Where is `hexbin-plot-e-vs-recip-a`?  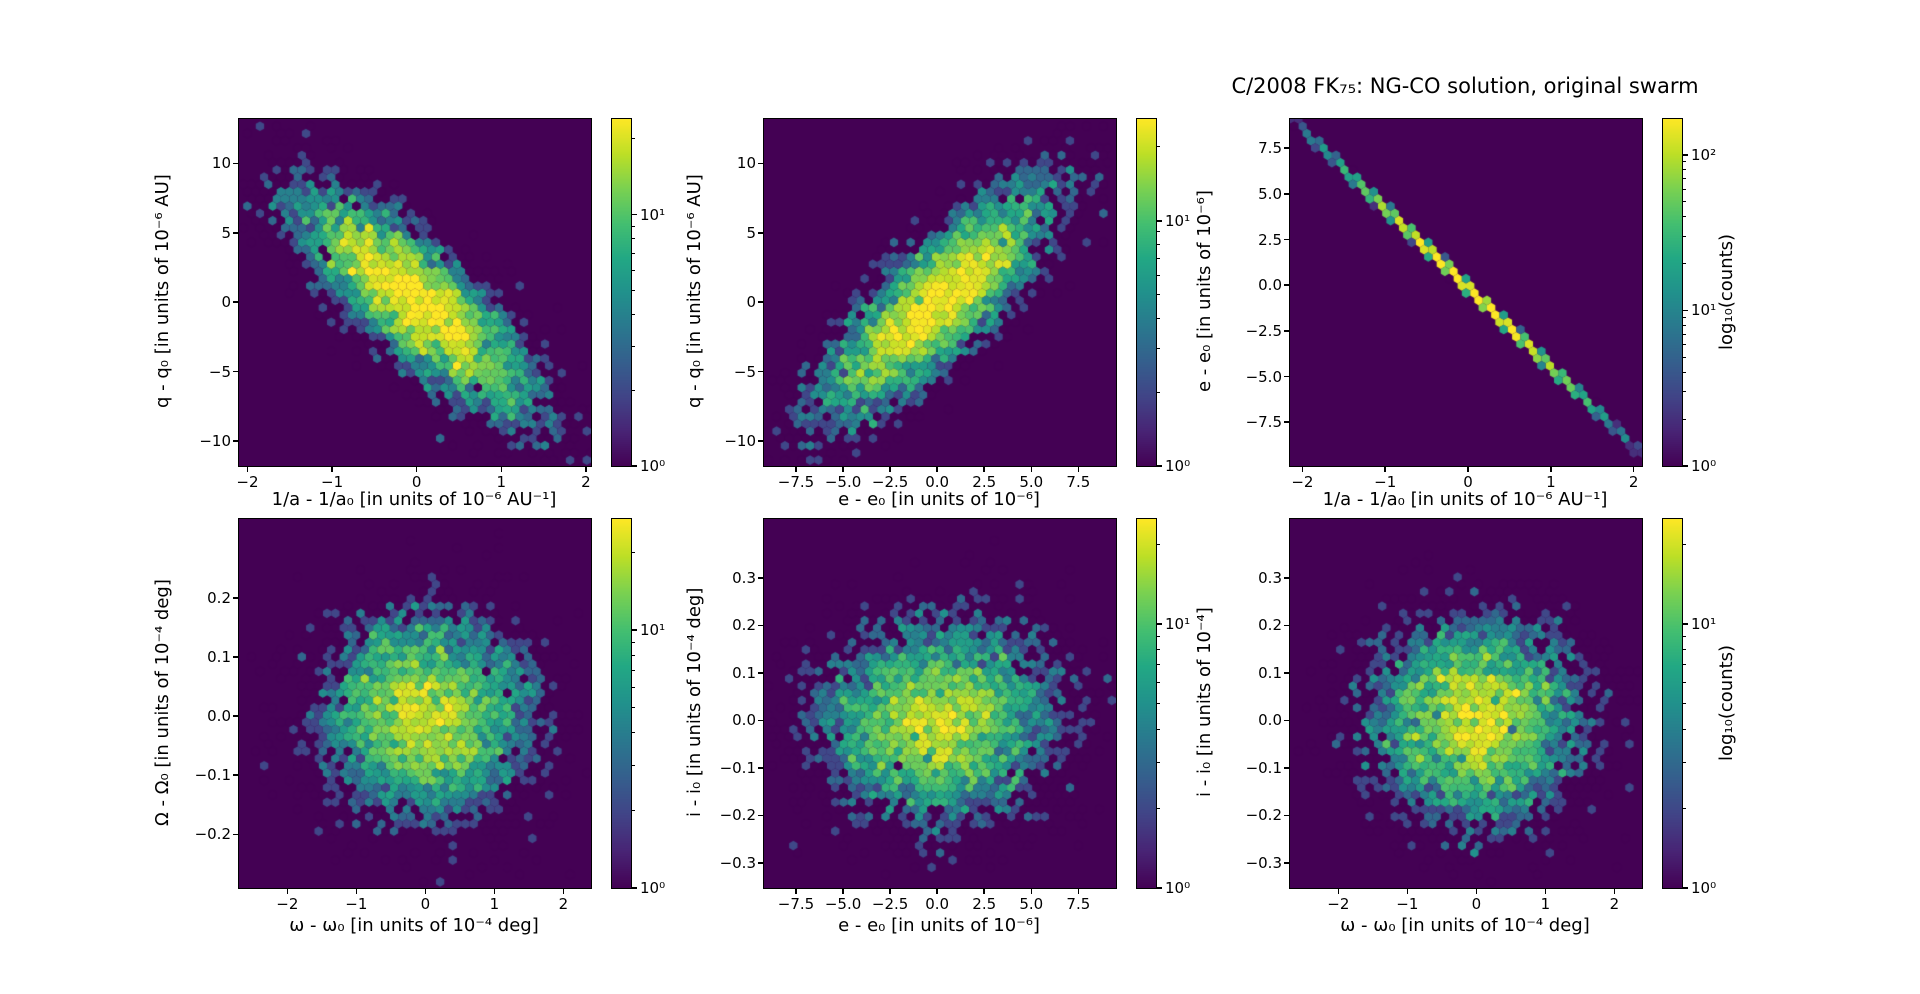
hexbin-plot-e-vs-recip-a is located at coordinates (1466, 292).